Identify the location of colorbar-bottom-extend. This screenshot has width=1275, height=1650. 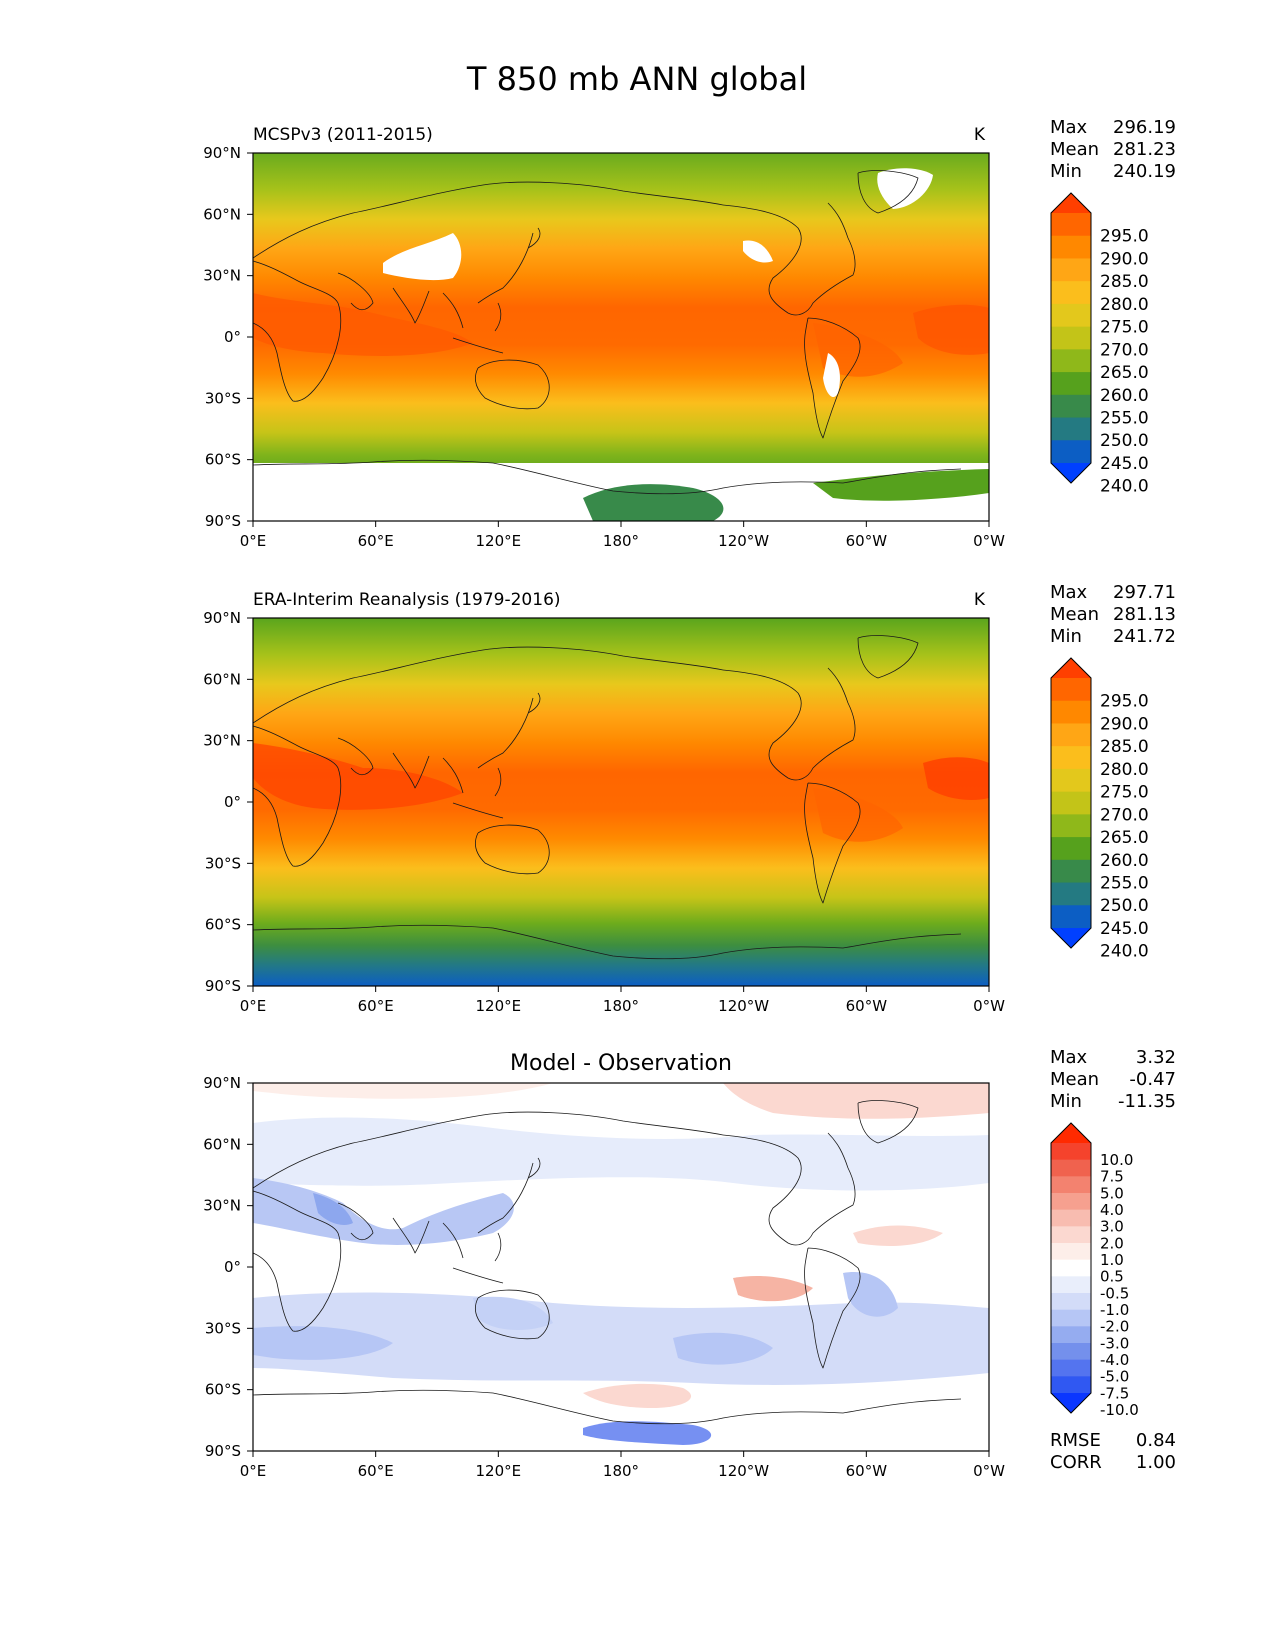
(1071, 938).